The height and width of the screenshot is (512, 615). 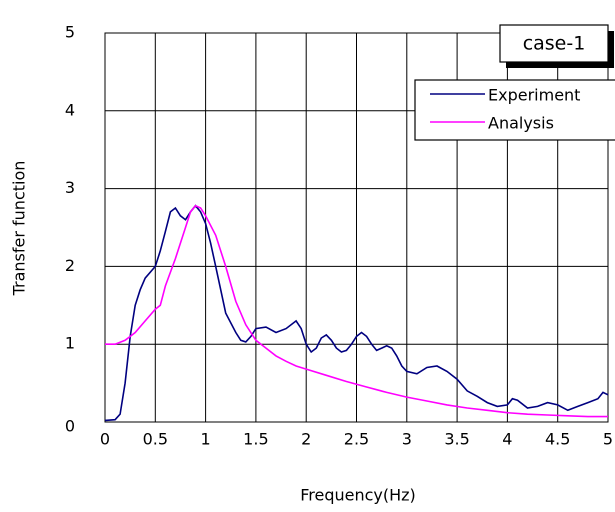 I want to click on x-tick-label: 1.5, so click(x=255, y=439).